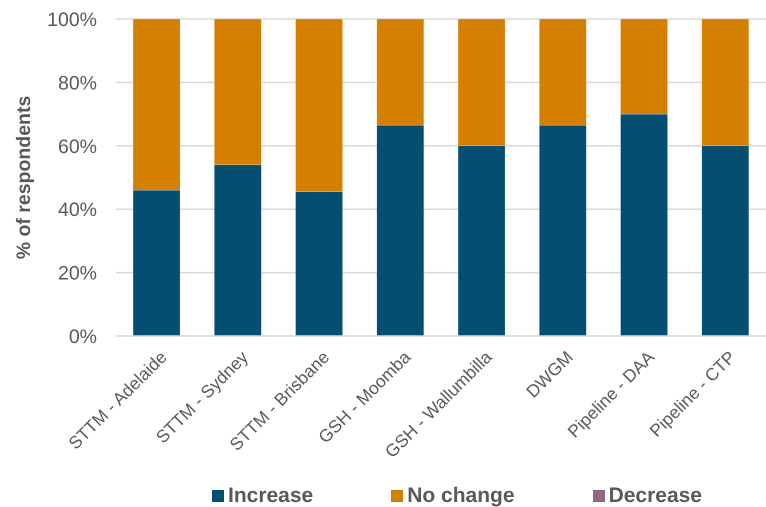 The width and height of the screenshot is (766, 507). Describe the element at coordinates (655, 495) in the screenshot. I see `legend-label: Decrease` at that location.